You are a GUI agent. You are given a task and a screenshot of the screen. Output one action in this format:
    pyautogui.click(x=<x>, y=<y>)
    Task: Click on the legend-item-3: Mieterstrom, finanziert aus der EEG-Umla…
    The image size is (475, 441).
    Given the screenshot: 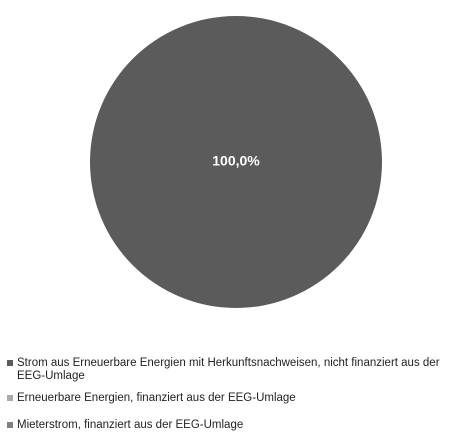 What is the action you would take?
    pyautogui.click(x=238, y=425)
    